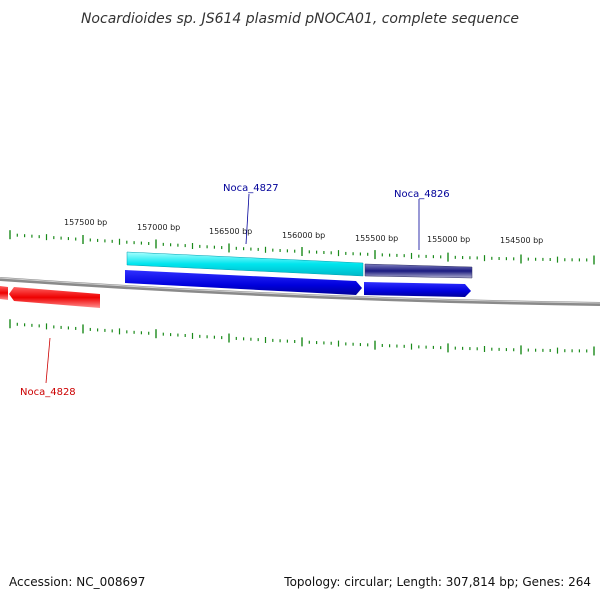  I want to click on scale-label-156500: 156500 bp, so click(230, 231).